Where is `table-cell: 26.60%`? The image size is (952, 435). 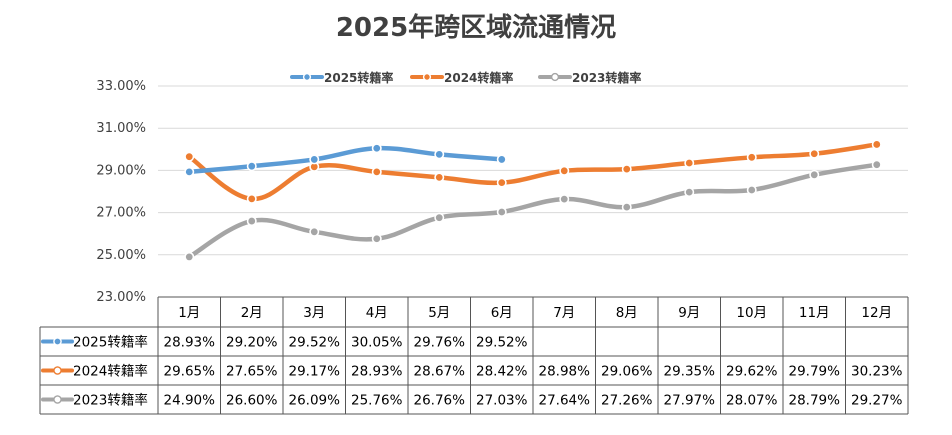
table-cell: 26.60% is located at coordinates (252, 401).